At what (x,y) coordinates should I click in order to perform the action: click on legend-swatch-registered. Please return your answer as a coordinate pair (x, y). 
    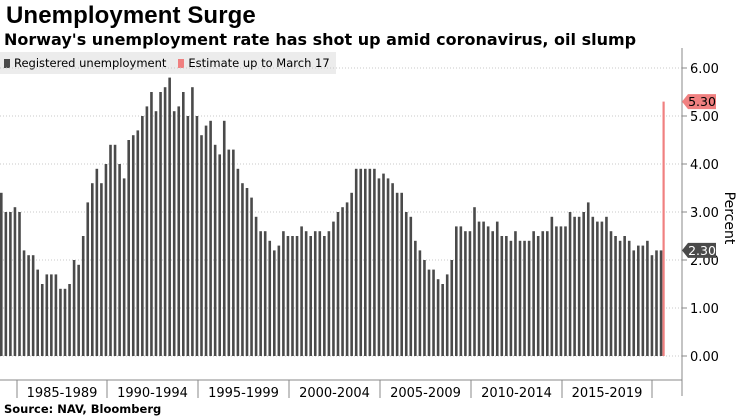
    Looking at the image, I should click on (7, 63).